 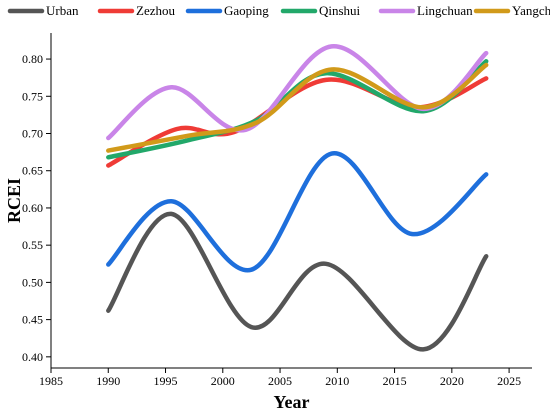 I want to click on x-tick-label: 1995, so click(x=166, y=381).